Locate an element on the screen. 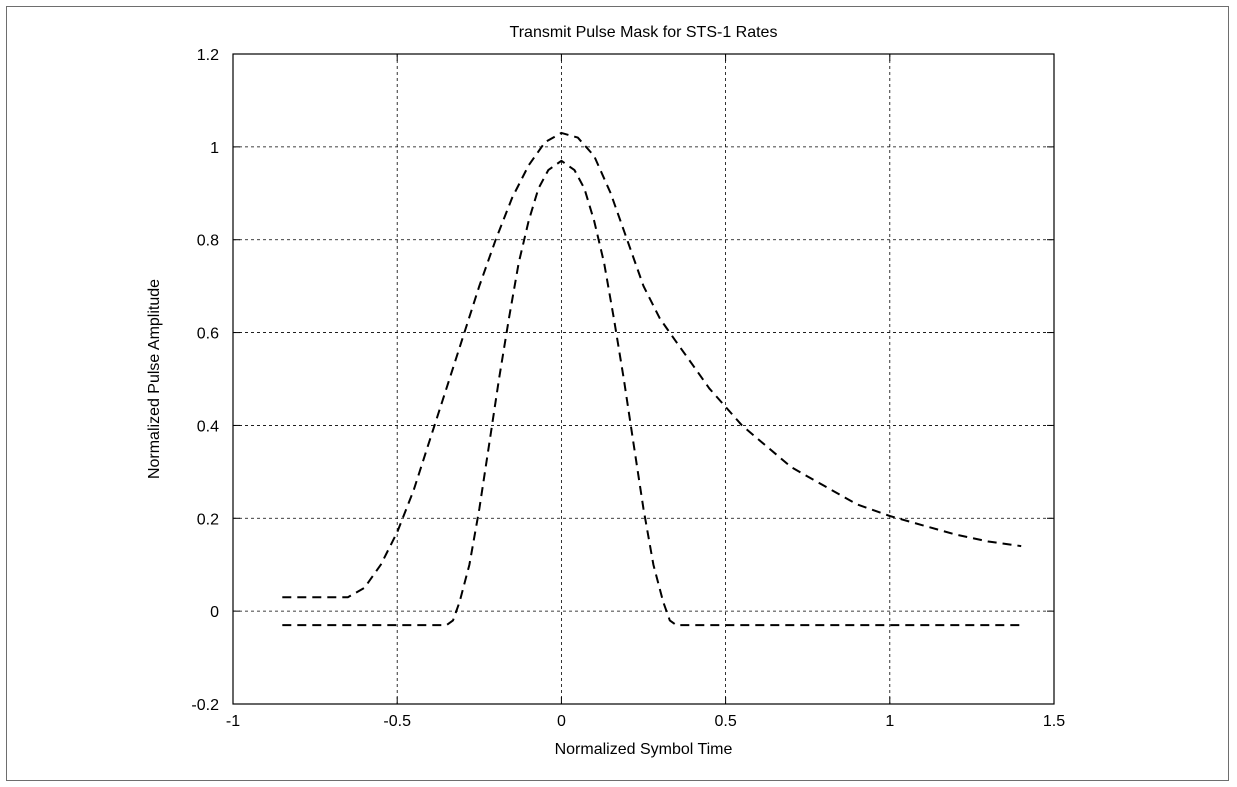 Image resolution: width=1237 pixels, height=787 pixels. y-tick-label: -0.2 is located at coordinates (205, 705).